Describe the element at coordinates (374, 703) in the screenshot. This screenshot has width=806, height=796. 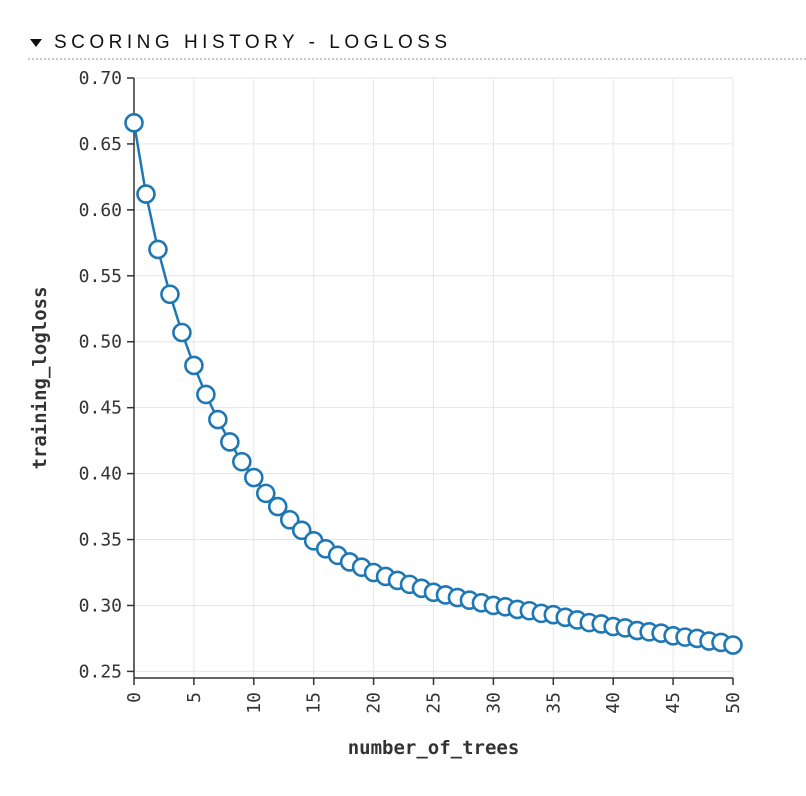
I see `x-tick-label: 20` at that location.